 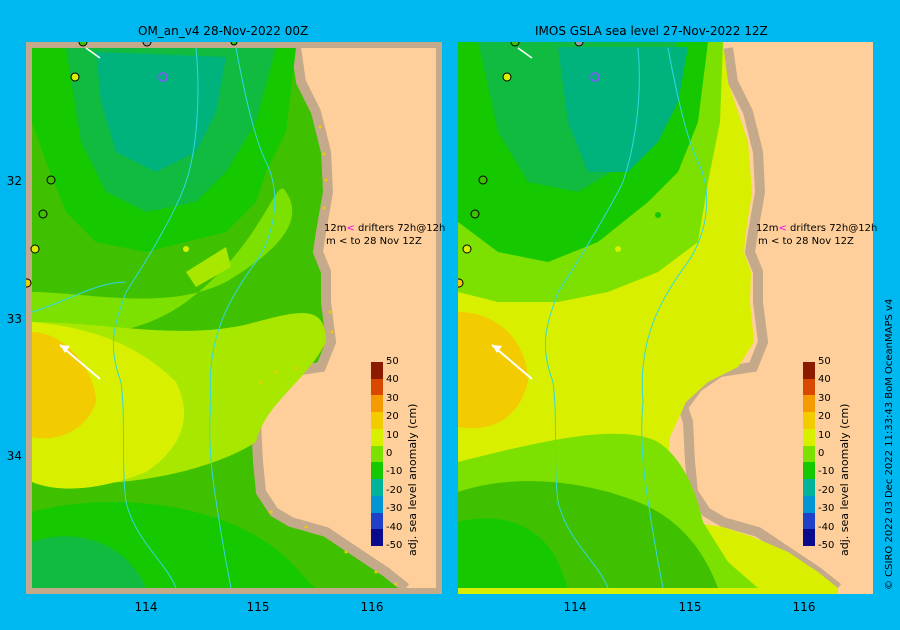 I want to click on colorbar-right, so click(x=809, y=454).